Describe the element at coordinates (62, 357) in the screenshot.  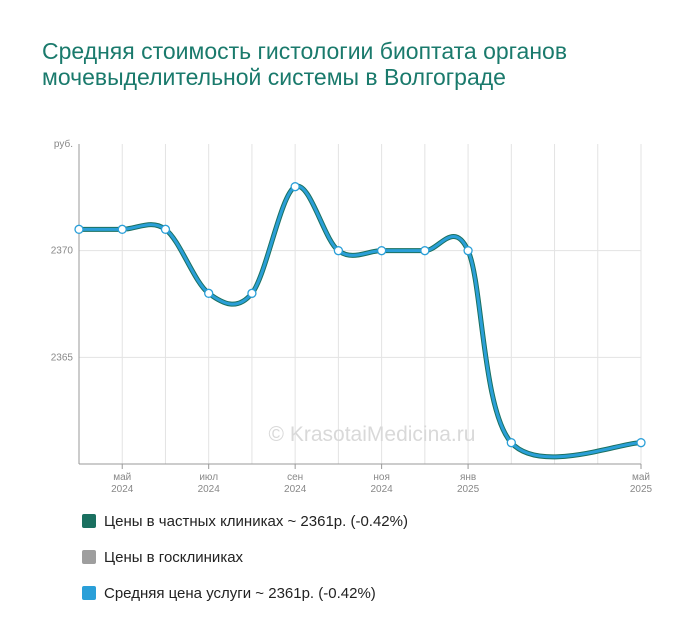
I see `y-tick-label: 2365` at that location.